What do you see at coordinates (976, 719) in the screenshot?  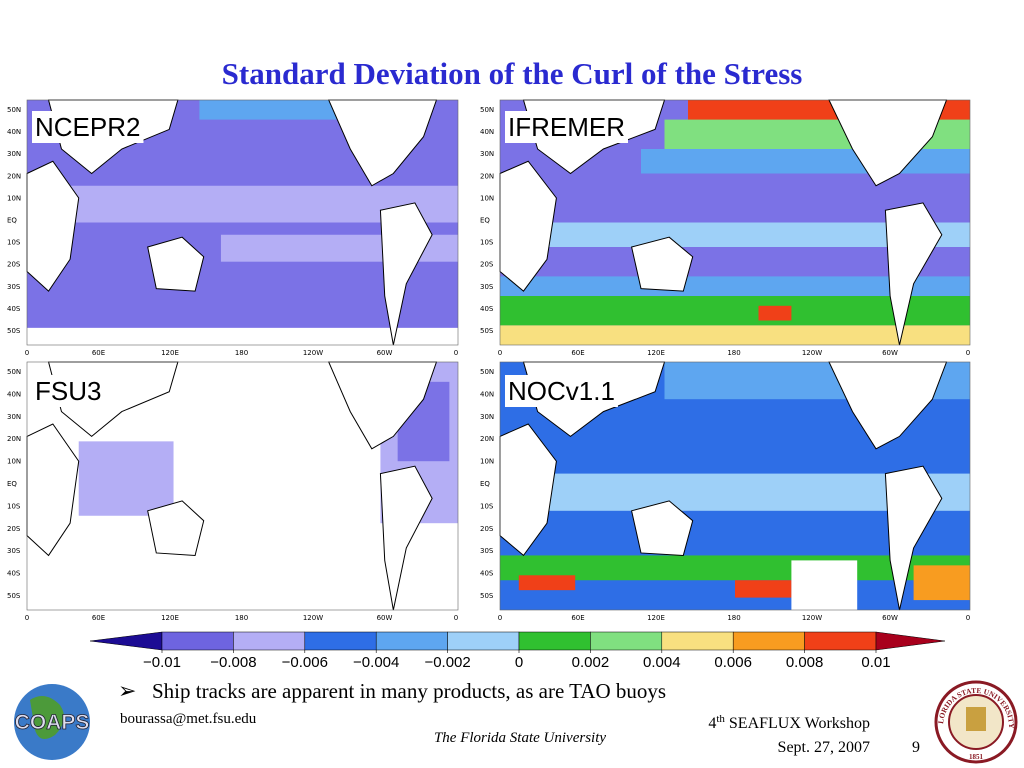 I see `seal-emblem` at bounding box center [976, 719].